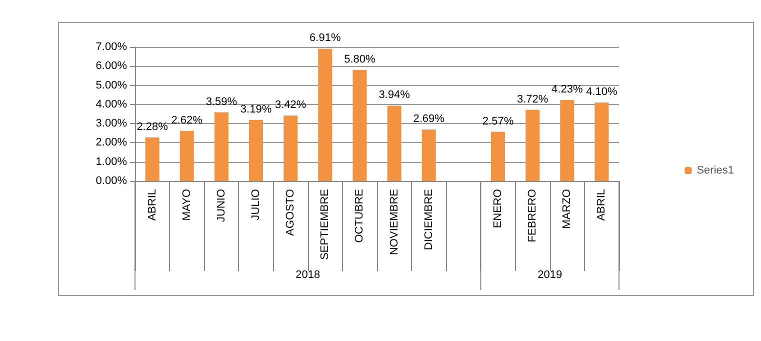 The height and width of the screenshot is (341, 761). Describe the element at coordinates (112, 124) in the screenshot. I see `y-tick-label: 3.00%` at that location.